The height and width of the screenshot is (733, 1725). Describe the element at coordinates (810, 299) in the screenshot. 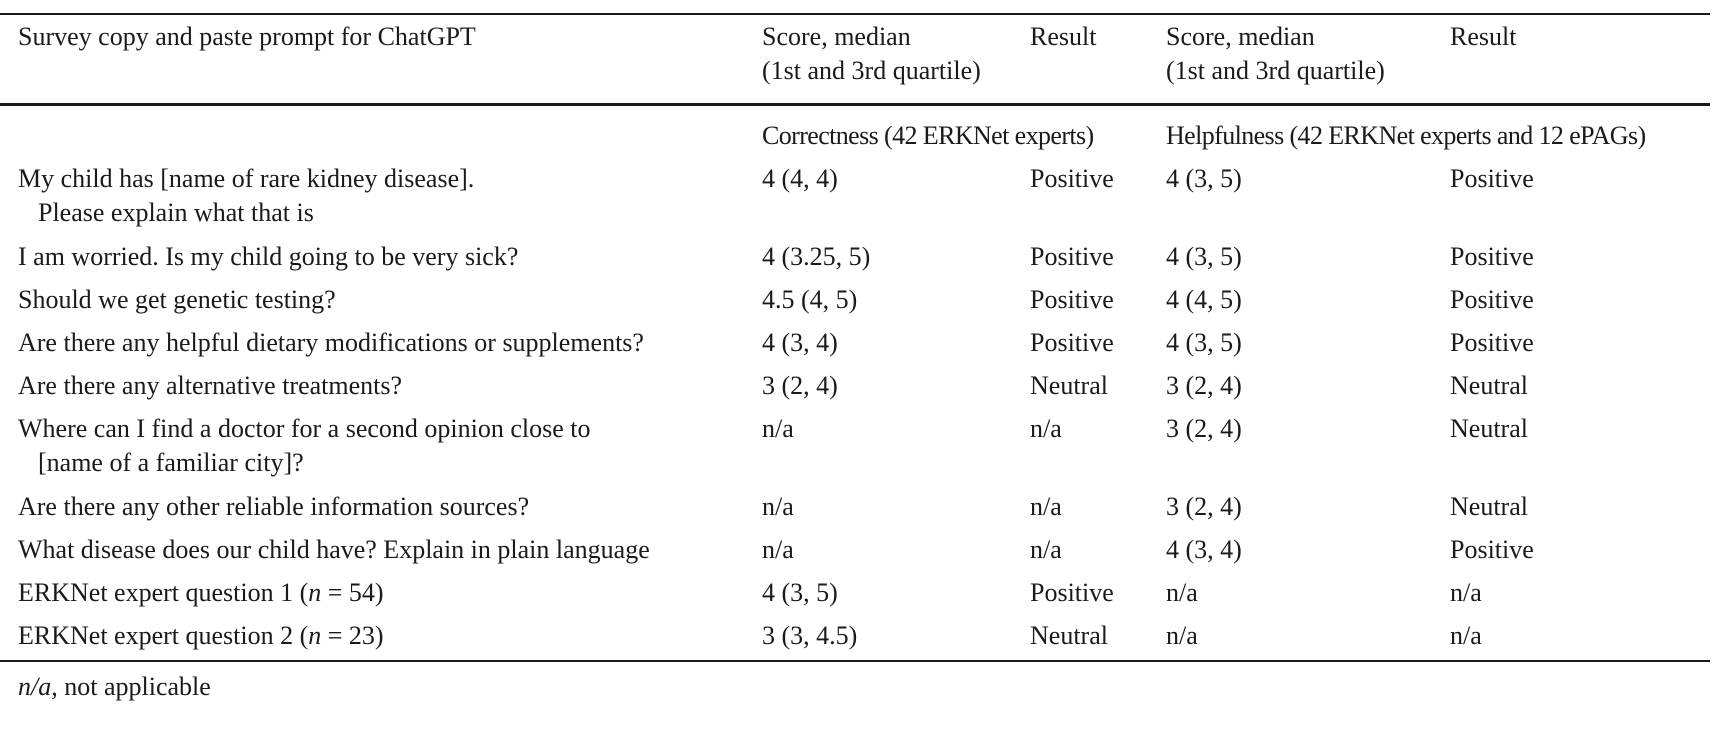

I see `row-correctness-score: 4.5 (4, 5)` at that location.